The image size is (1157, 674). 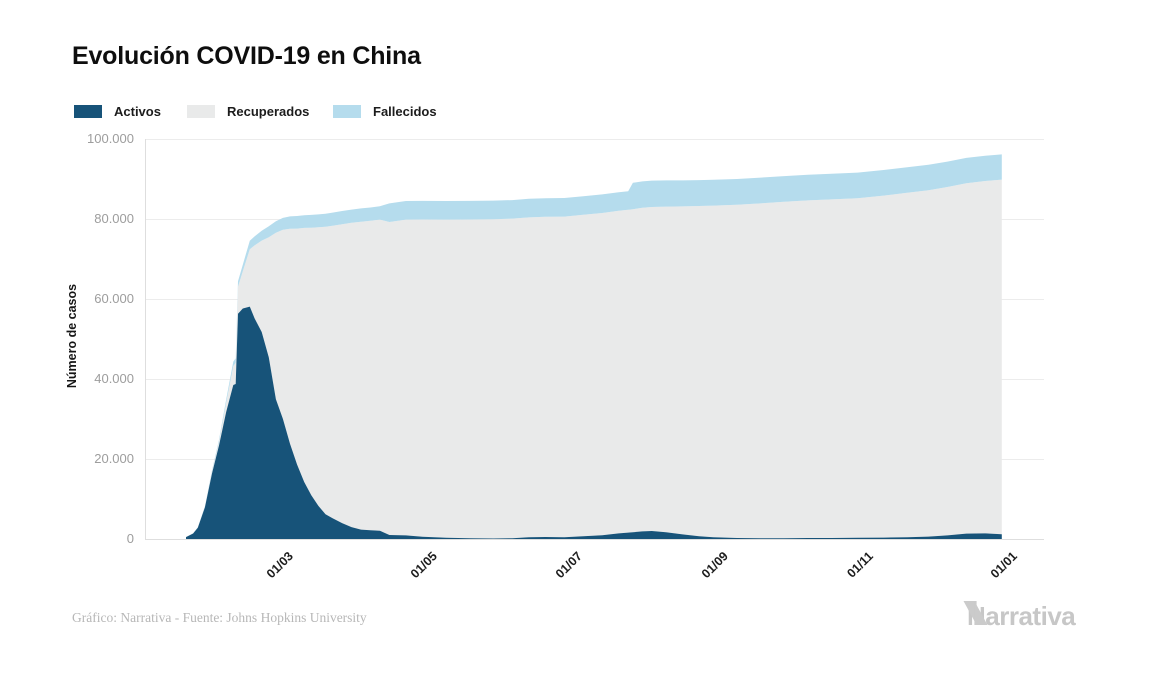 I want to click on narrativa-logo-mark-icon, so click(x=975, y=613).